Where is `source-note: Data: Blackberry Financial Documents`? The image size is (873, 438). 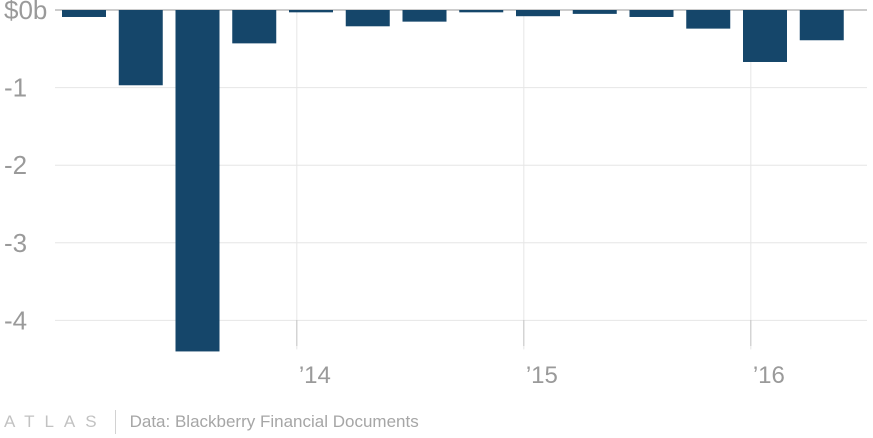 source-note: Data: Blackberry Financial Documents is located at coordinates (274, 421).